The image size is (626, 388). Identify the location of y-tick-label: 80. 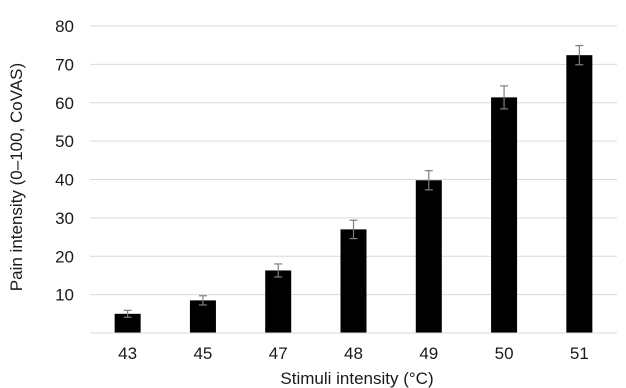
(64, 26).